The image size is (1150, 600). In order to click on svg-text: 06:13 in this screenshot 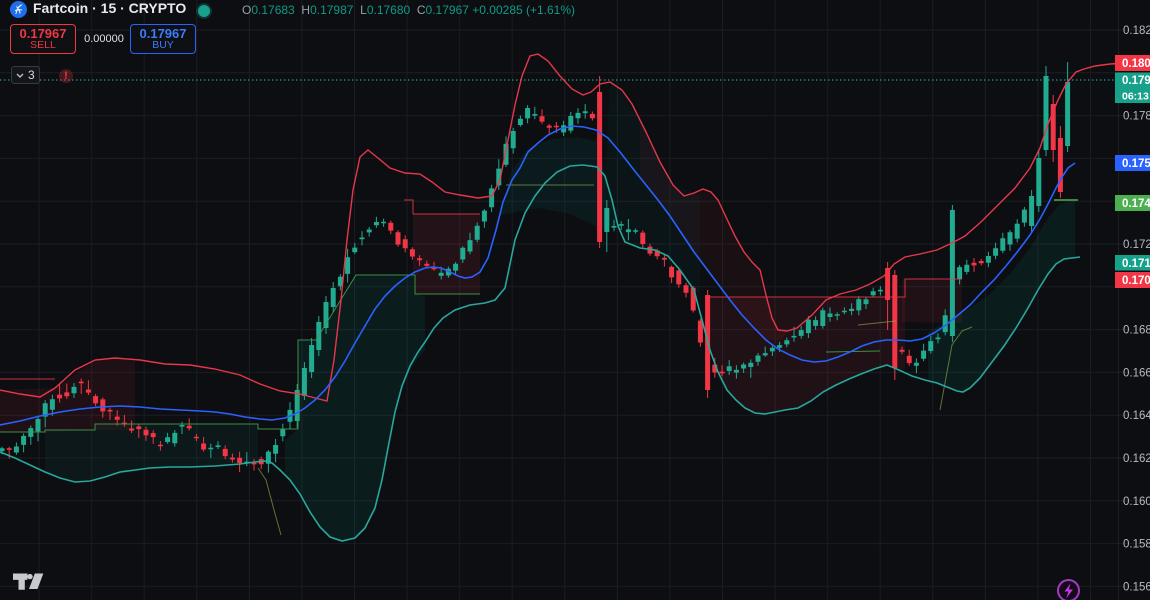, I will do `click(1135, 96)`.